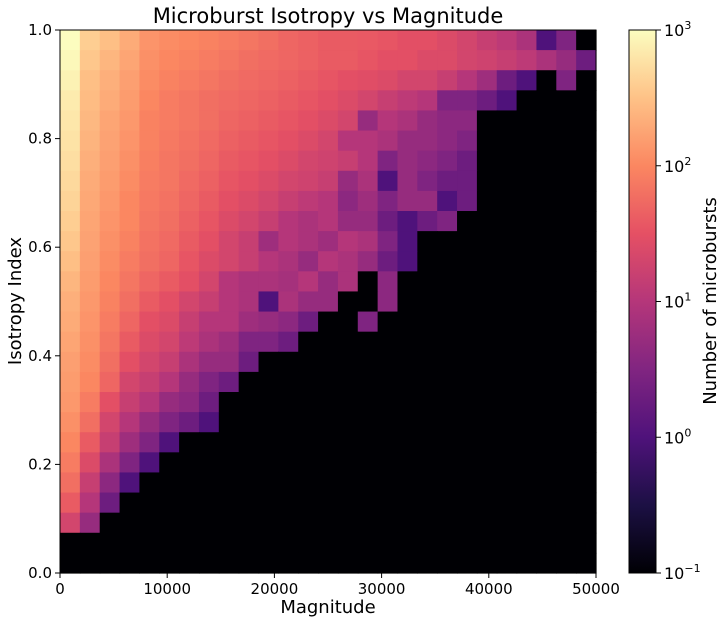  Describe the element at coordinates (44, 301) in the screenshot. I see `y-axis-ticks: 0.0 0.2 0.4 0.6 0.8 1.0` at that location.